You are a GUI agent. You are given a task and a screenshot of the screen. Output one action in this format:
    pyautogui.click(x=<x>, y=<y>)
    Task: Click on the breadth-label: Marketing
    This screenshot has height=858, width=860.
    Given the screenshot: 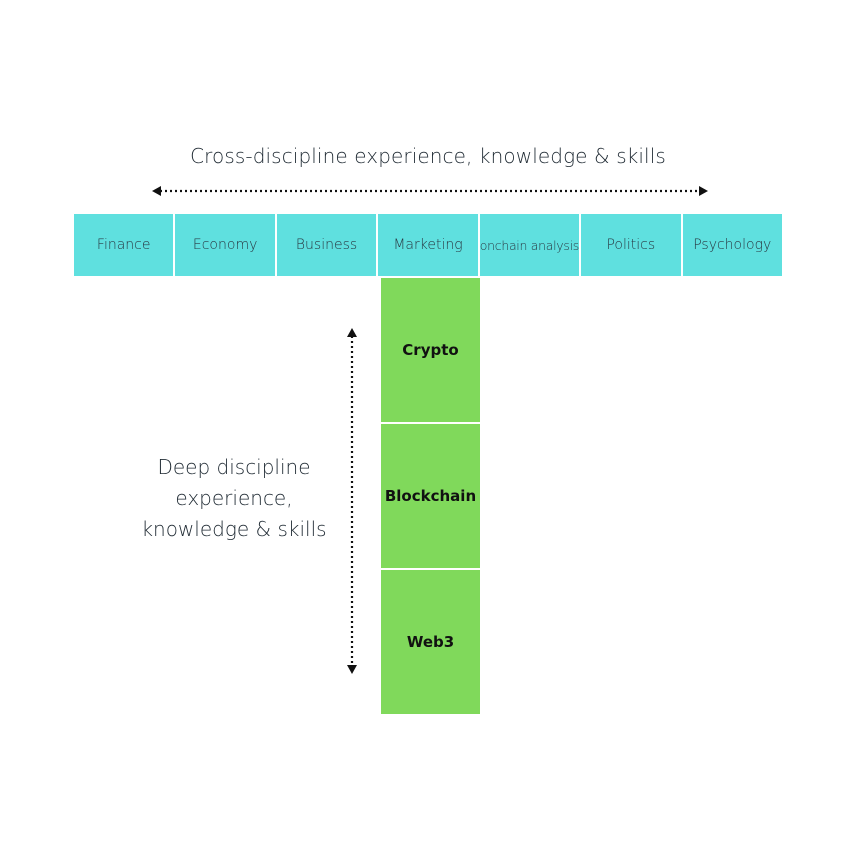 What is the action you would take?
    pyautogui.click(x=428, y=245)
    